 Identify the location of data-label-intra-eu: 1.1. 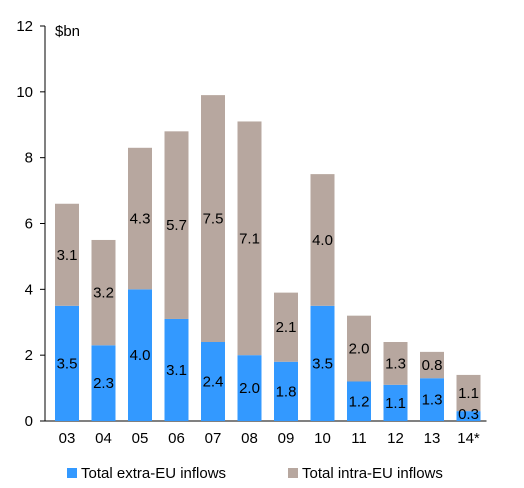
(468, 393).